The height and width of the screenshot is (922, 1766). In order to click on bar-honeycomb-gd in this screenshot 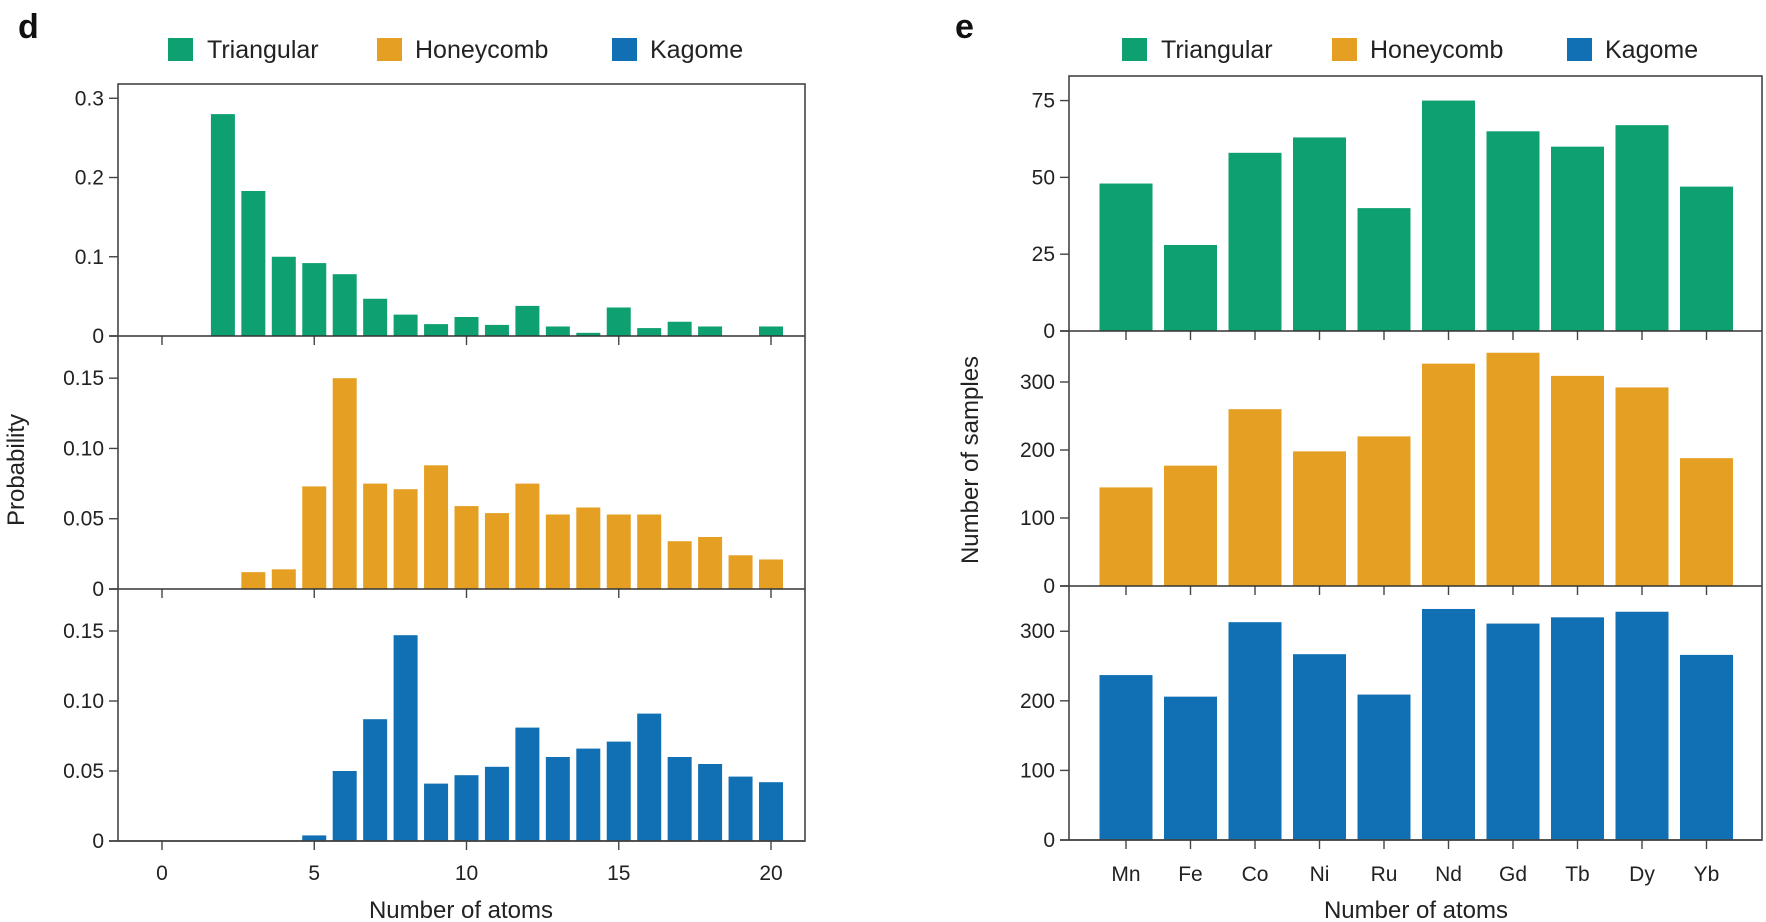, I will do `click(1513, 469)`.